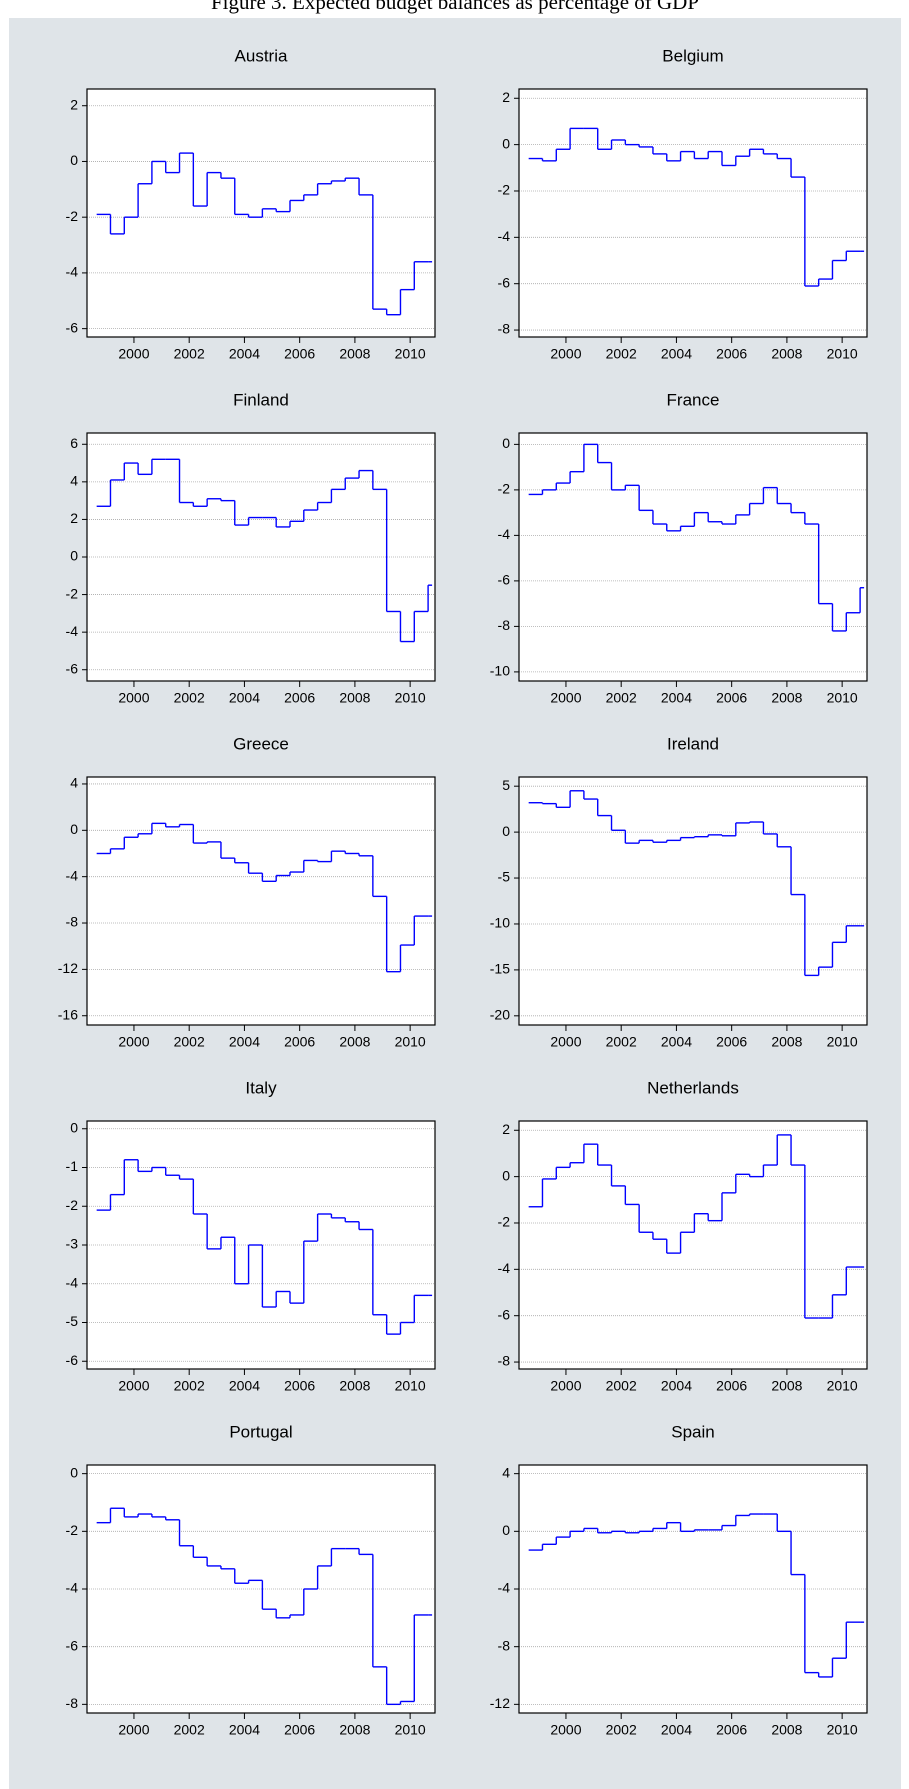 The width and height of the screenshot is (909, 1789). What do you see at coordinates (74, 443) in the screenshot?
I see `y-tick-label: 6` at bounding box center [74, 443].